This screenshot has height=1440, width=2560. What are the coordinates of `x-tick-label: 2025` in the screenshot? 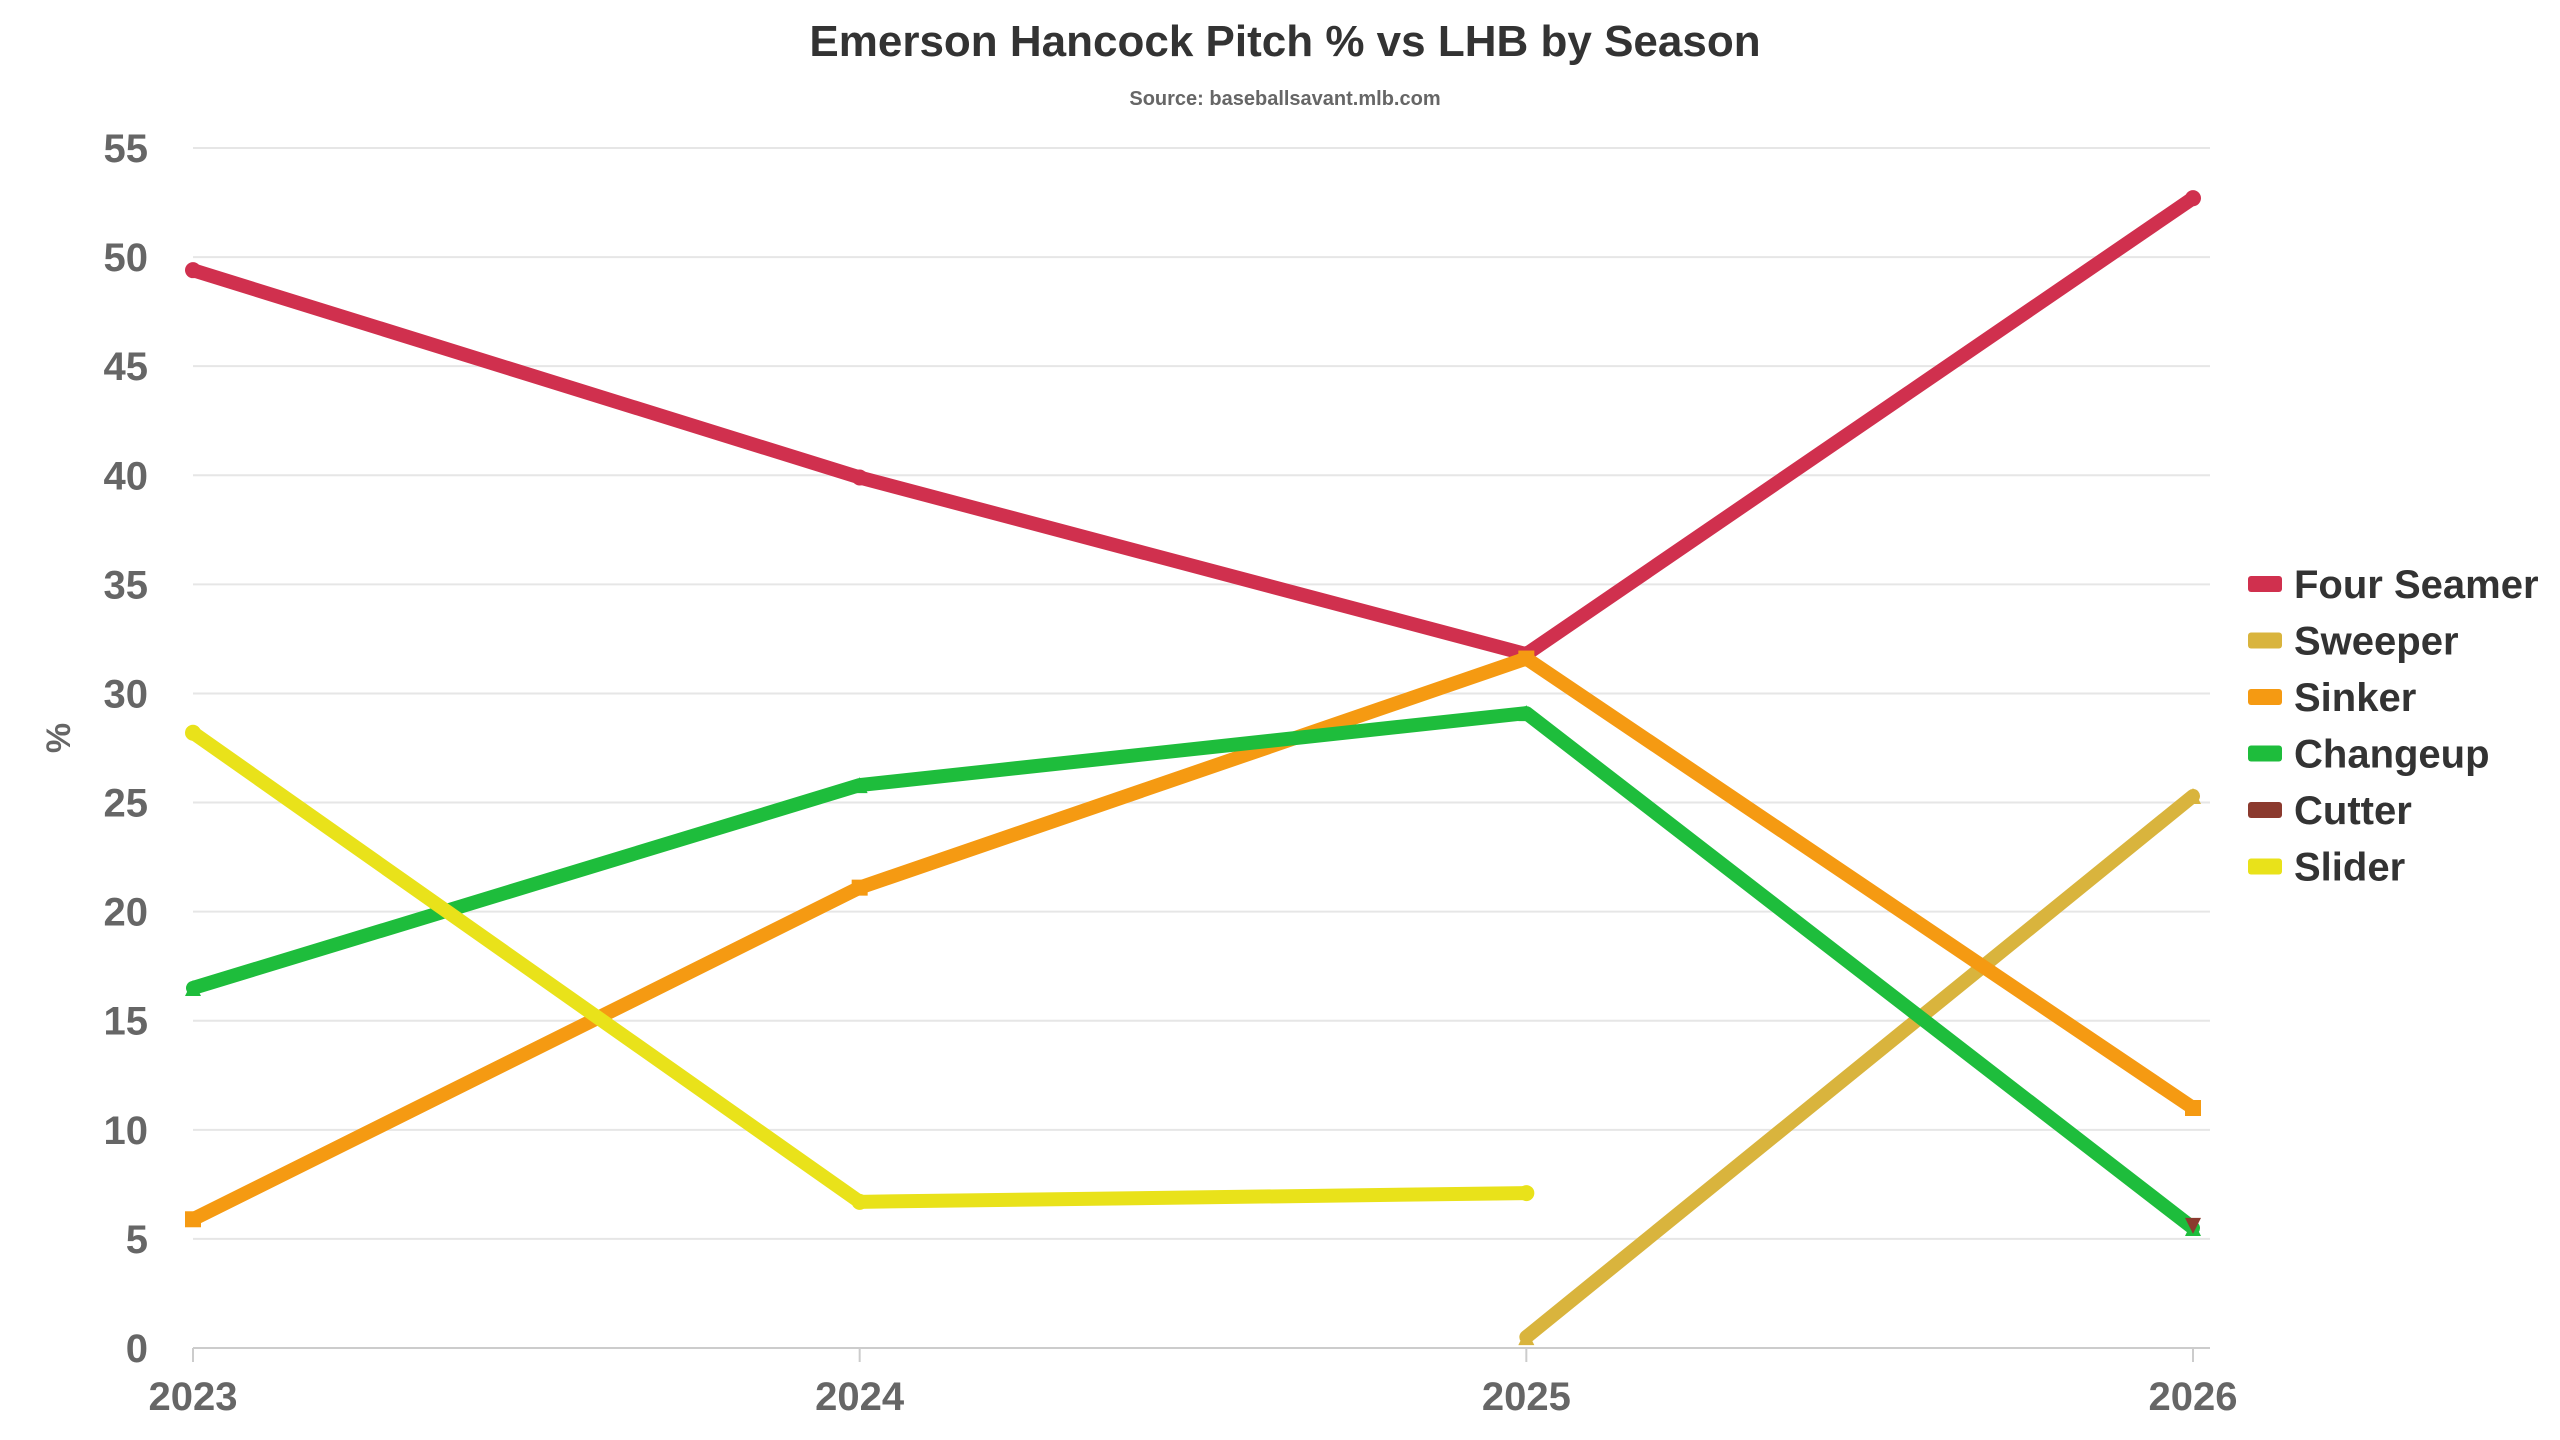 It's located at (1526, 1397).